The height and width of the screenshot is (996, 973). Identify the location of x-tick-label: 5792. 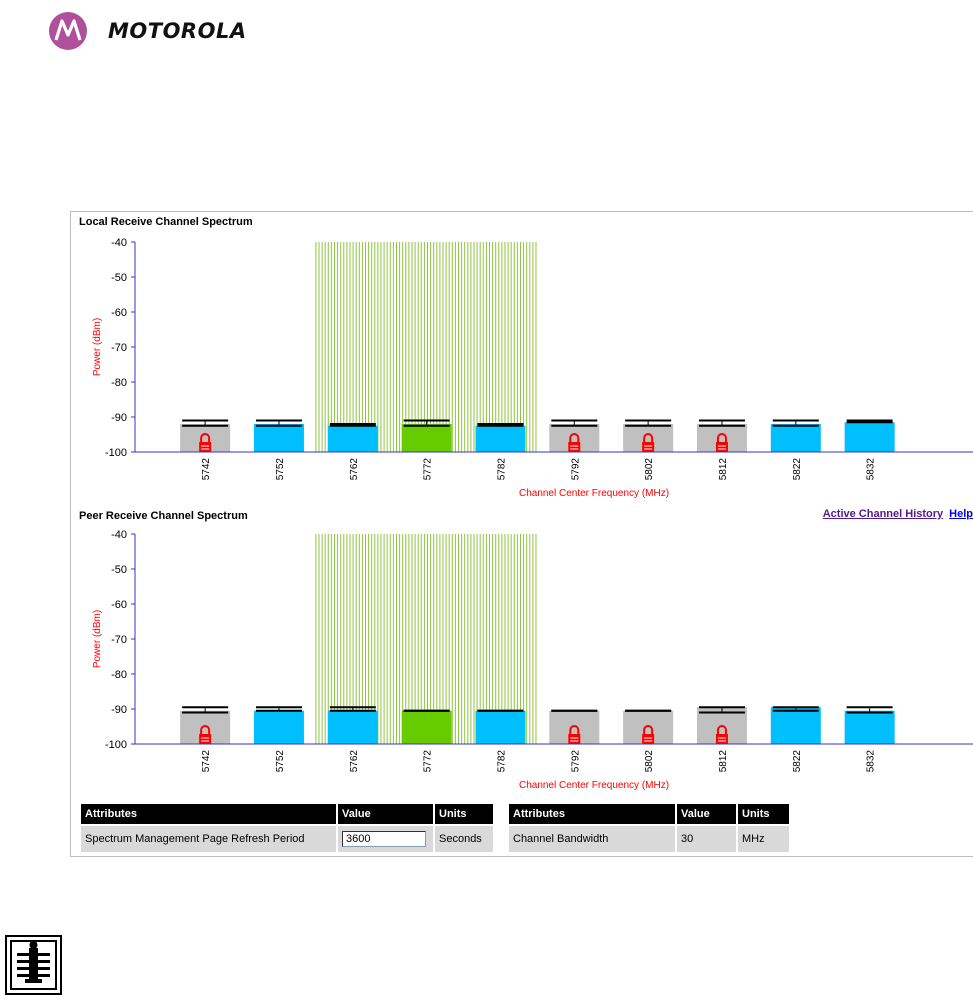
(575, 761).